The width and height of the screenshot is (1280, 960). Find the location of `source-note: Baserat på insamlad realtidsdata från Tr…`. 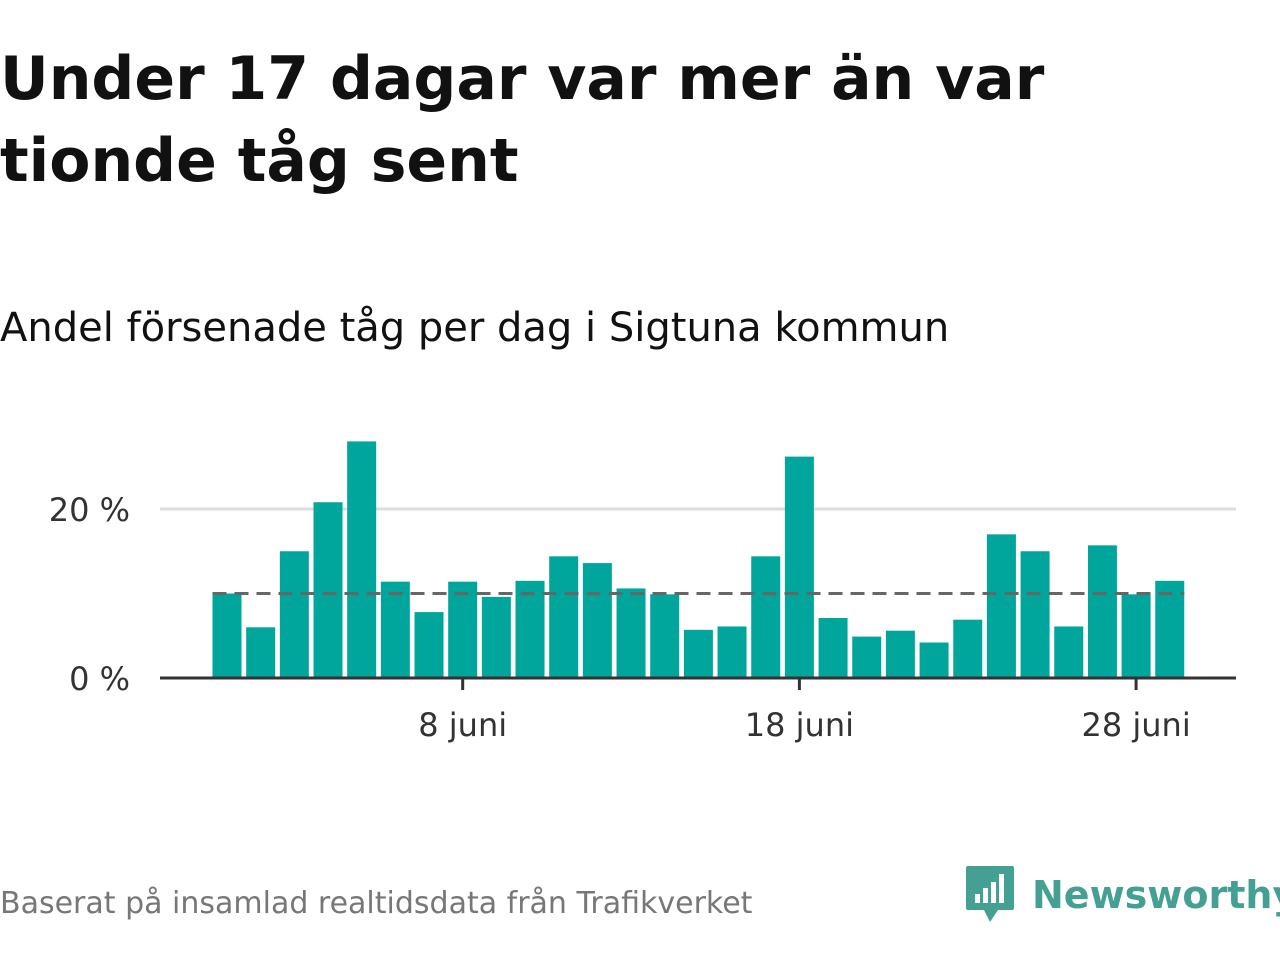

source-note: Baserat på insamlad realtidsdata från Tr… is located at coordinates (376, 903).